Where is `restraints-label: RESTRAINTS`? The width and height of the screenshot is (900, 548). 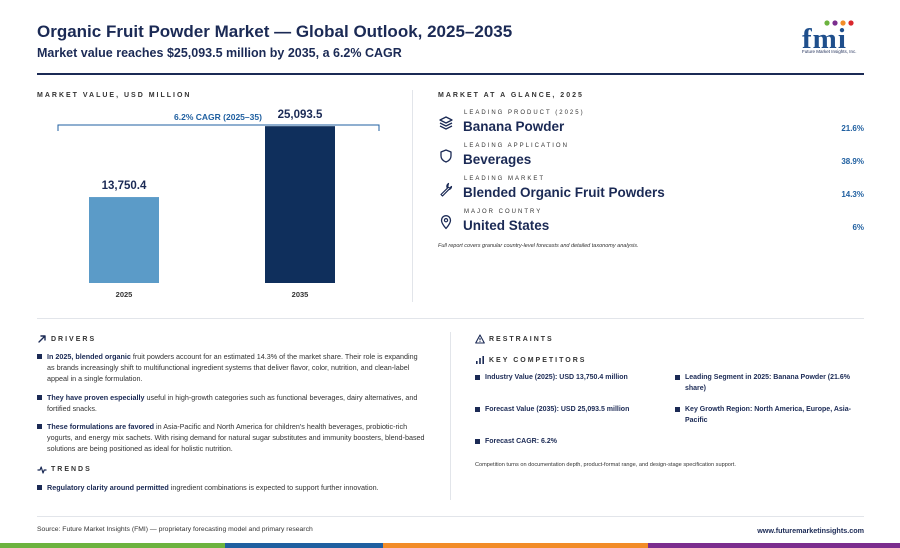 restraints-label: RESTRAINTS is located at coordinates (521, 339).